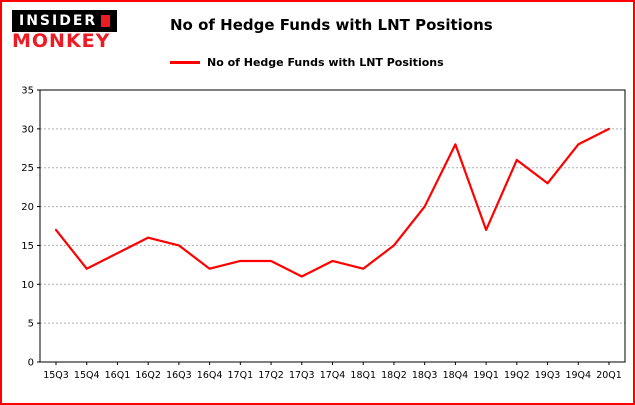 Image resolution: width=635 pixels, height=405 pixels. What do you see at coordinates (363, 375) in the screenshot?
I see `x-tick-label: 18Q1` at bounding box center [363, 375].